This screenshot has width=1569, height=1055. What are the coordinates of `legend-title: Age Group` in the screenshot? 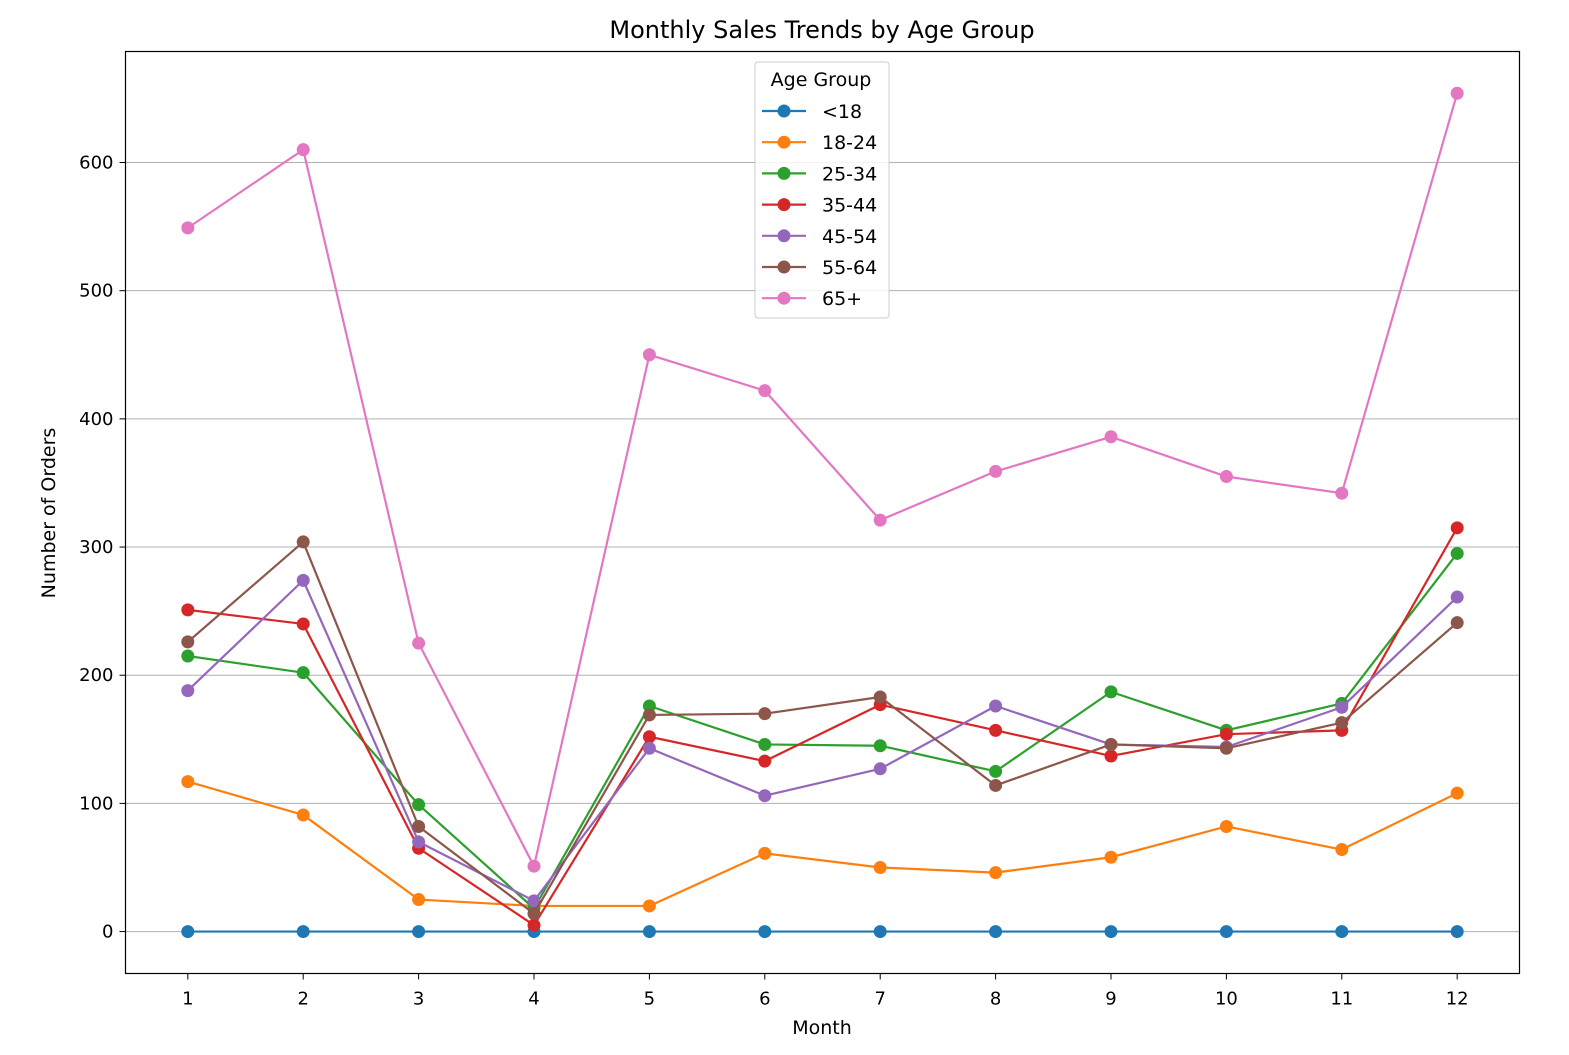 It's located at (821, 80).